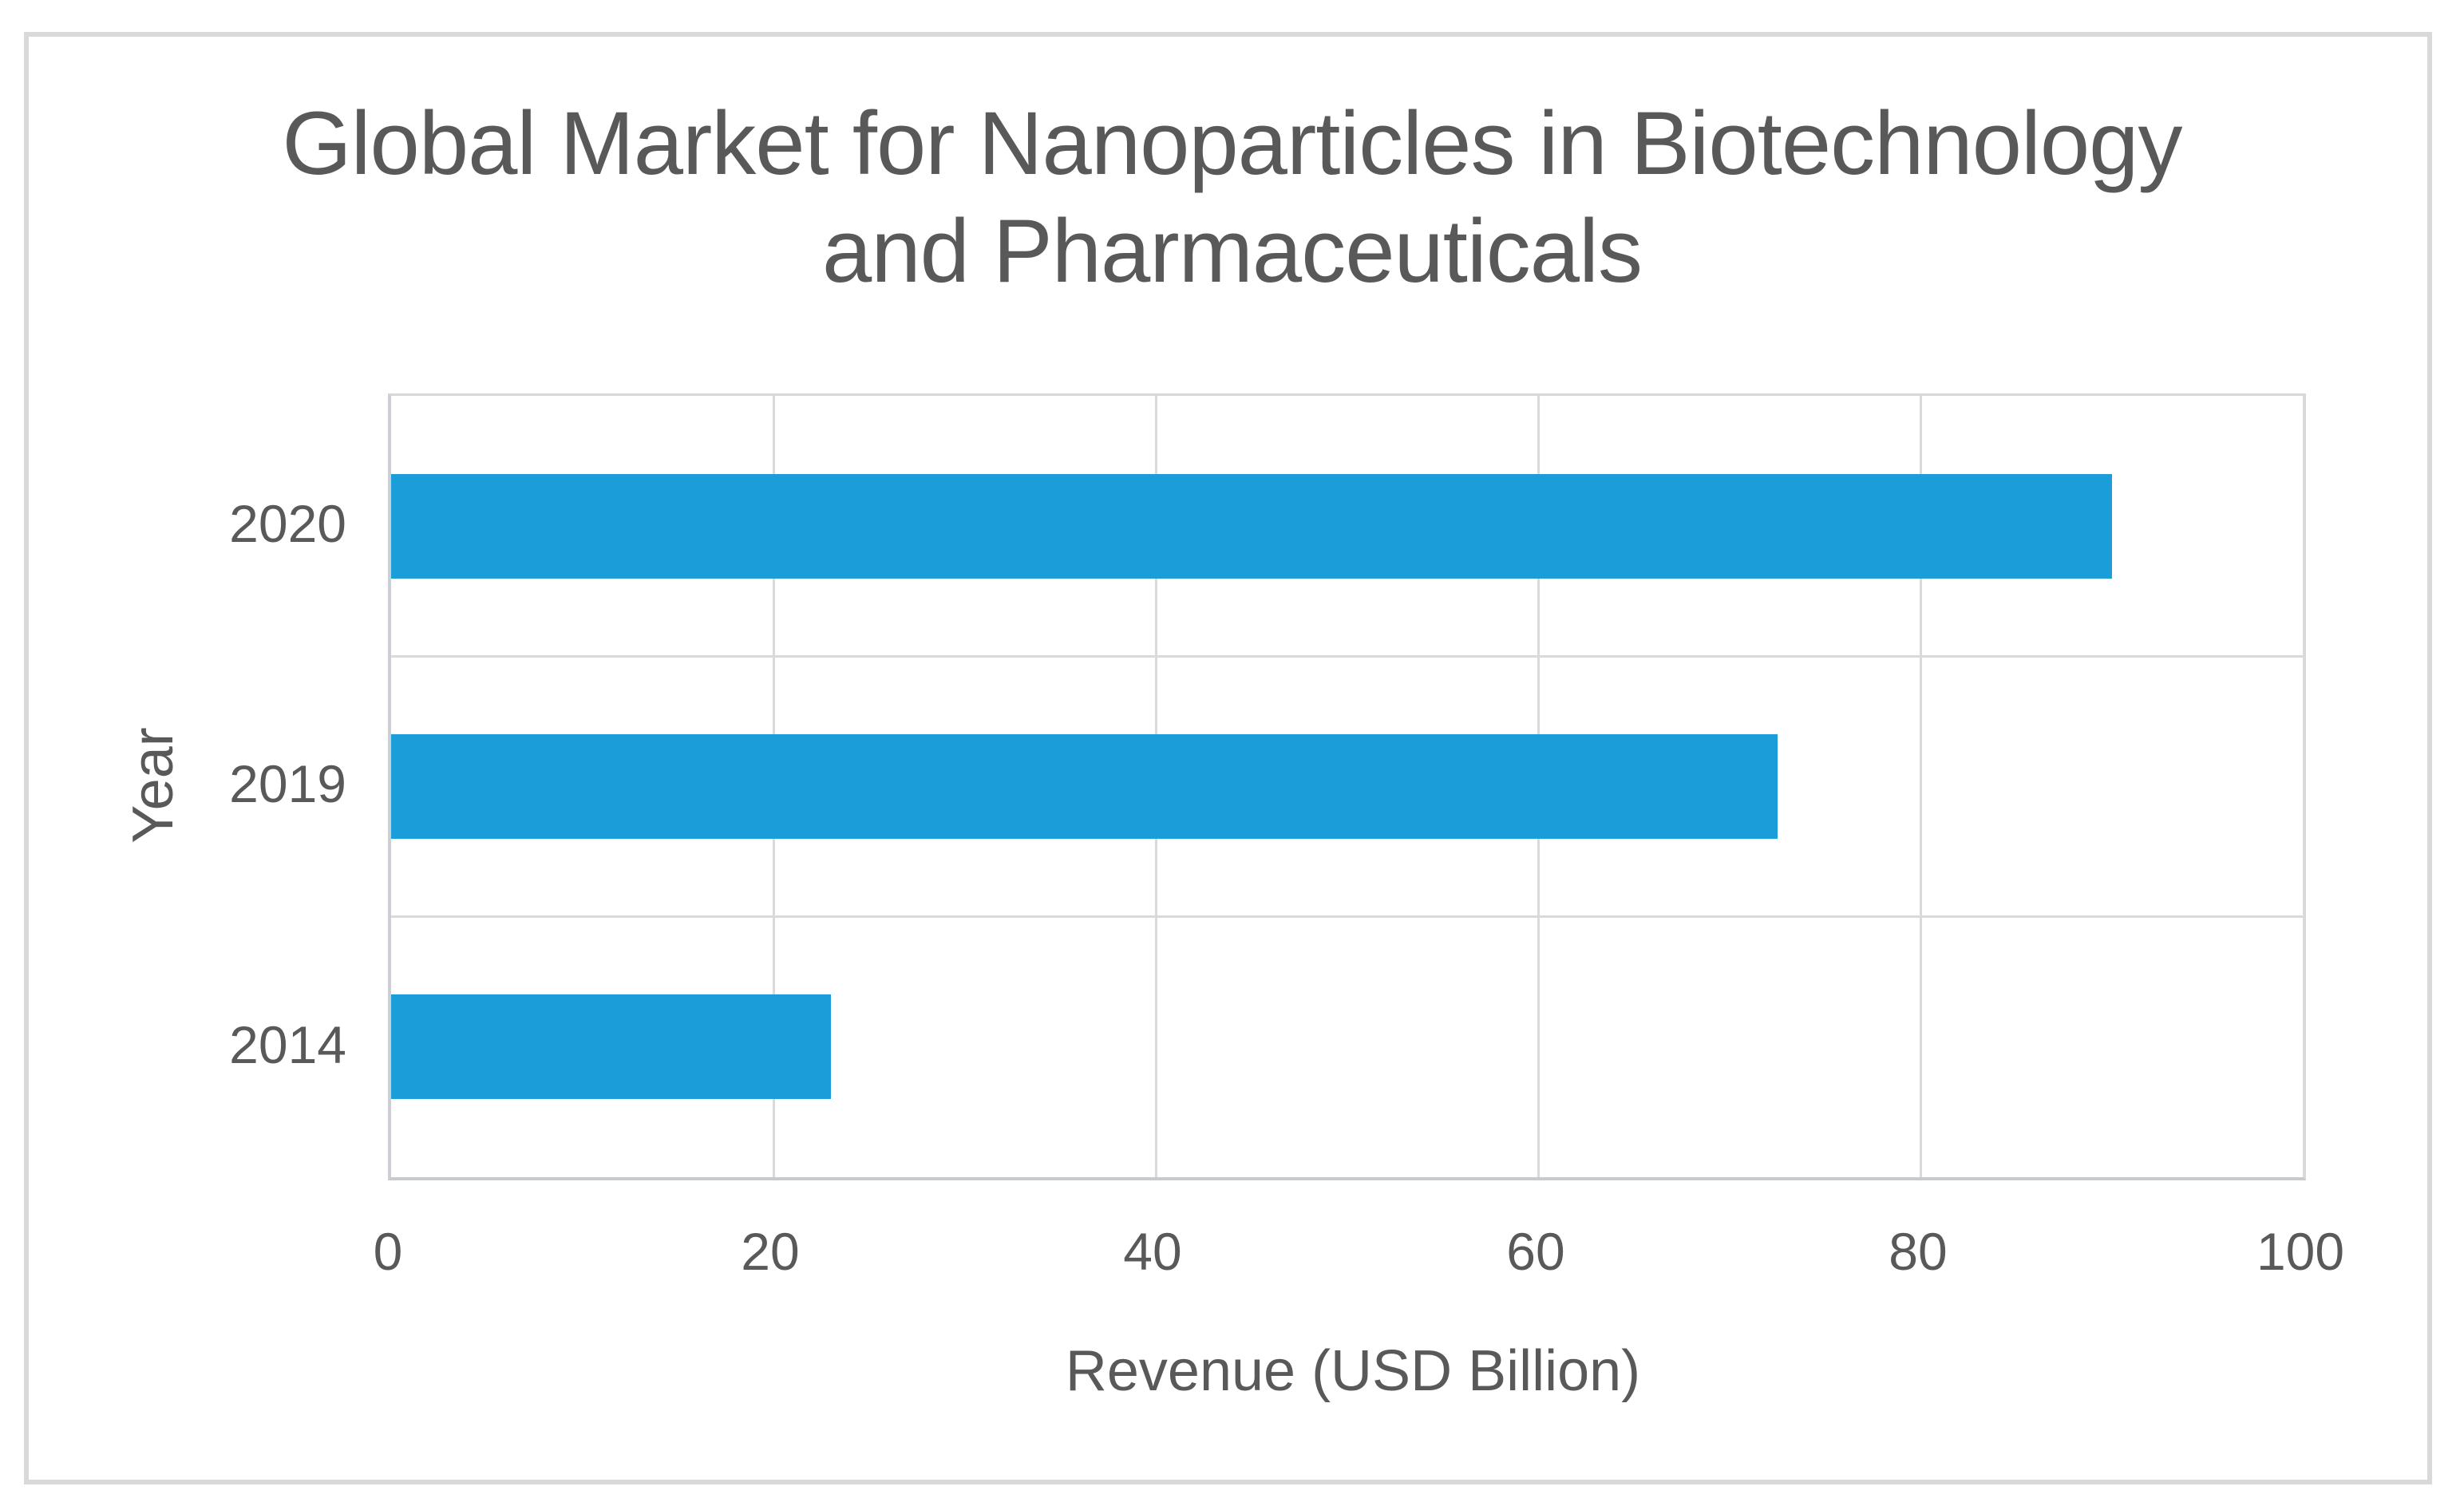 This screenshot has height=1502, width=2464. Describe the element at coordinates (1152, 1251) in the screenshot. I see `x-tick-label-40: 40` at that location.